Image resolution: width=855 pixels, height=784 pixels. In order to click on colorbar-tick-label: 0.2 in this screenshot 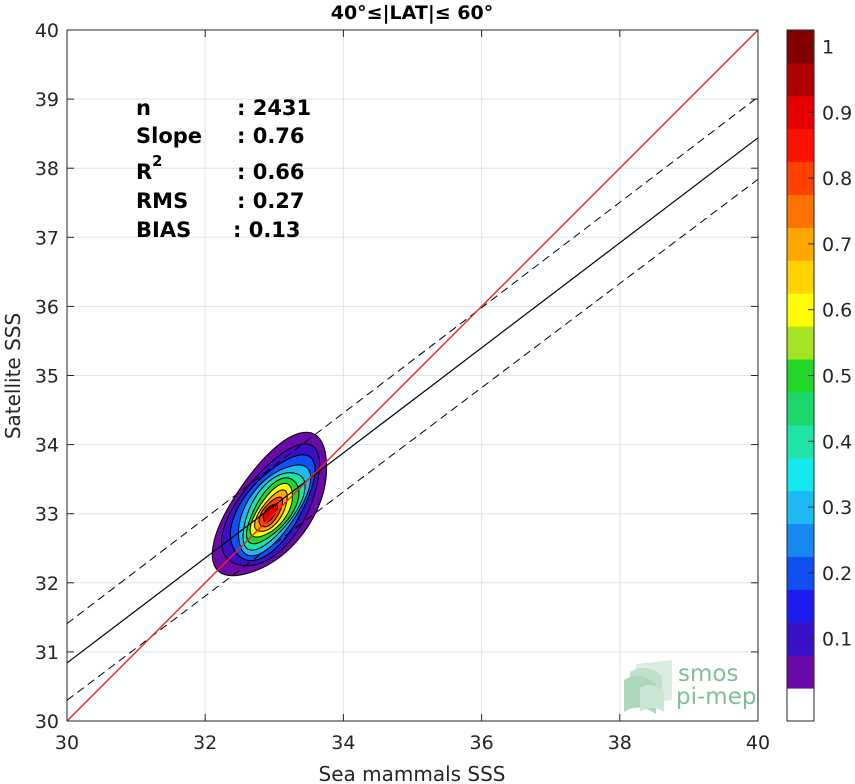, I will do `click(837, 574)`.